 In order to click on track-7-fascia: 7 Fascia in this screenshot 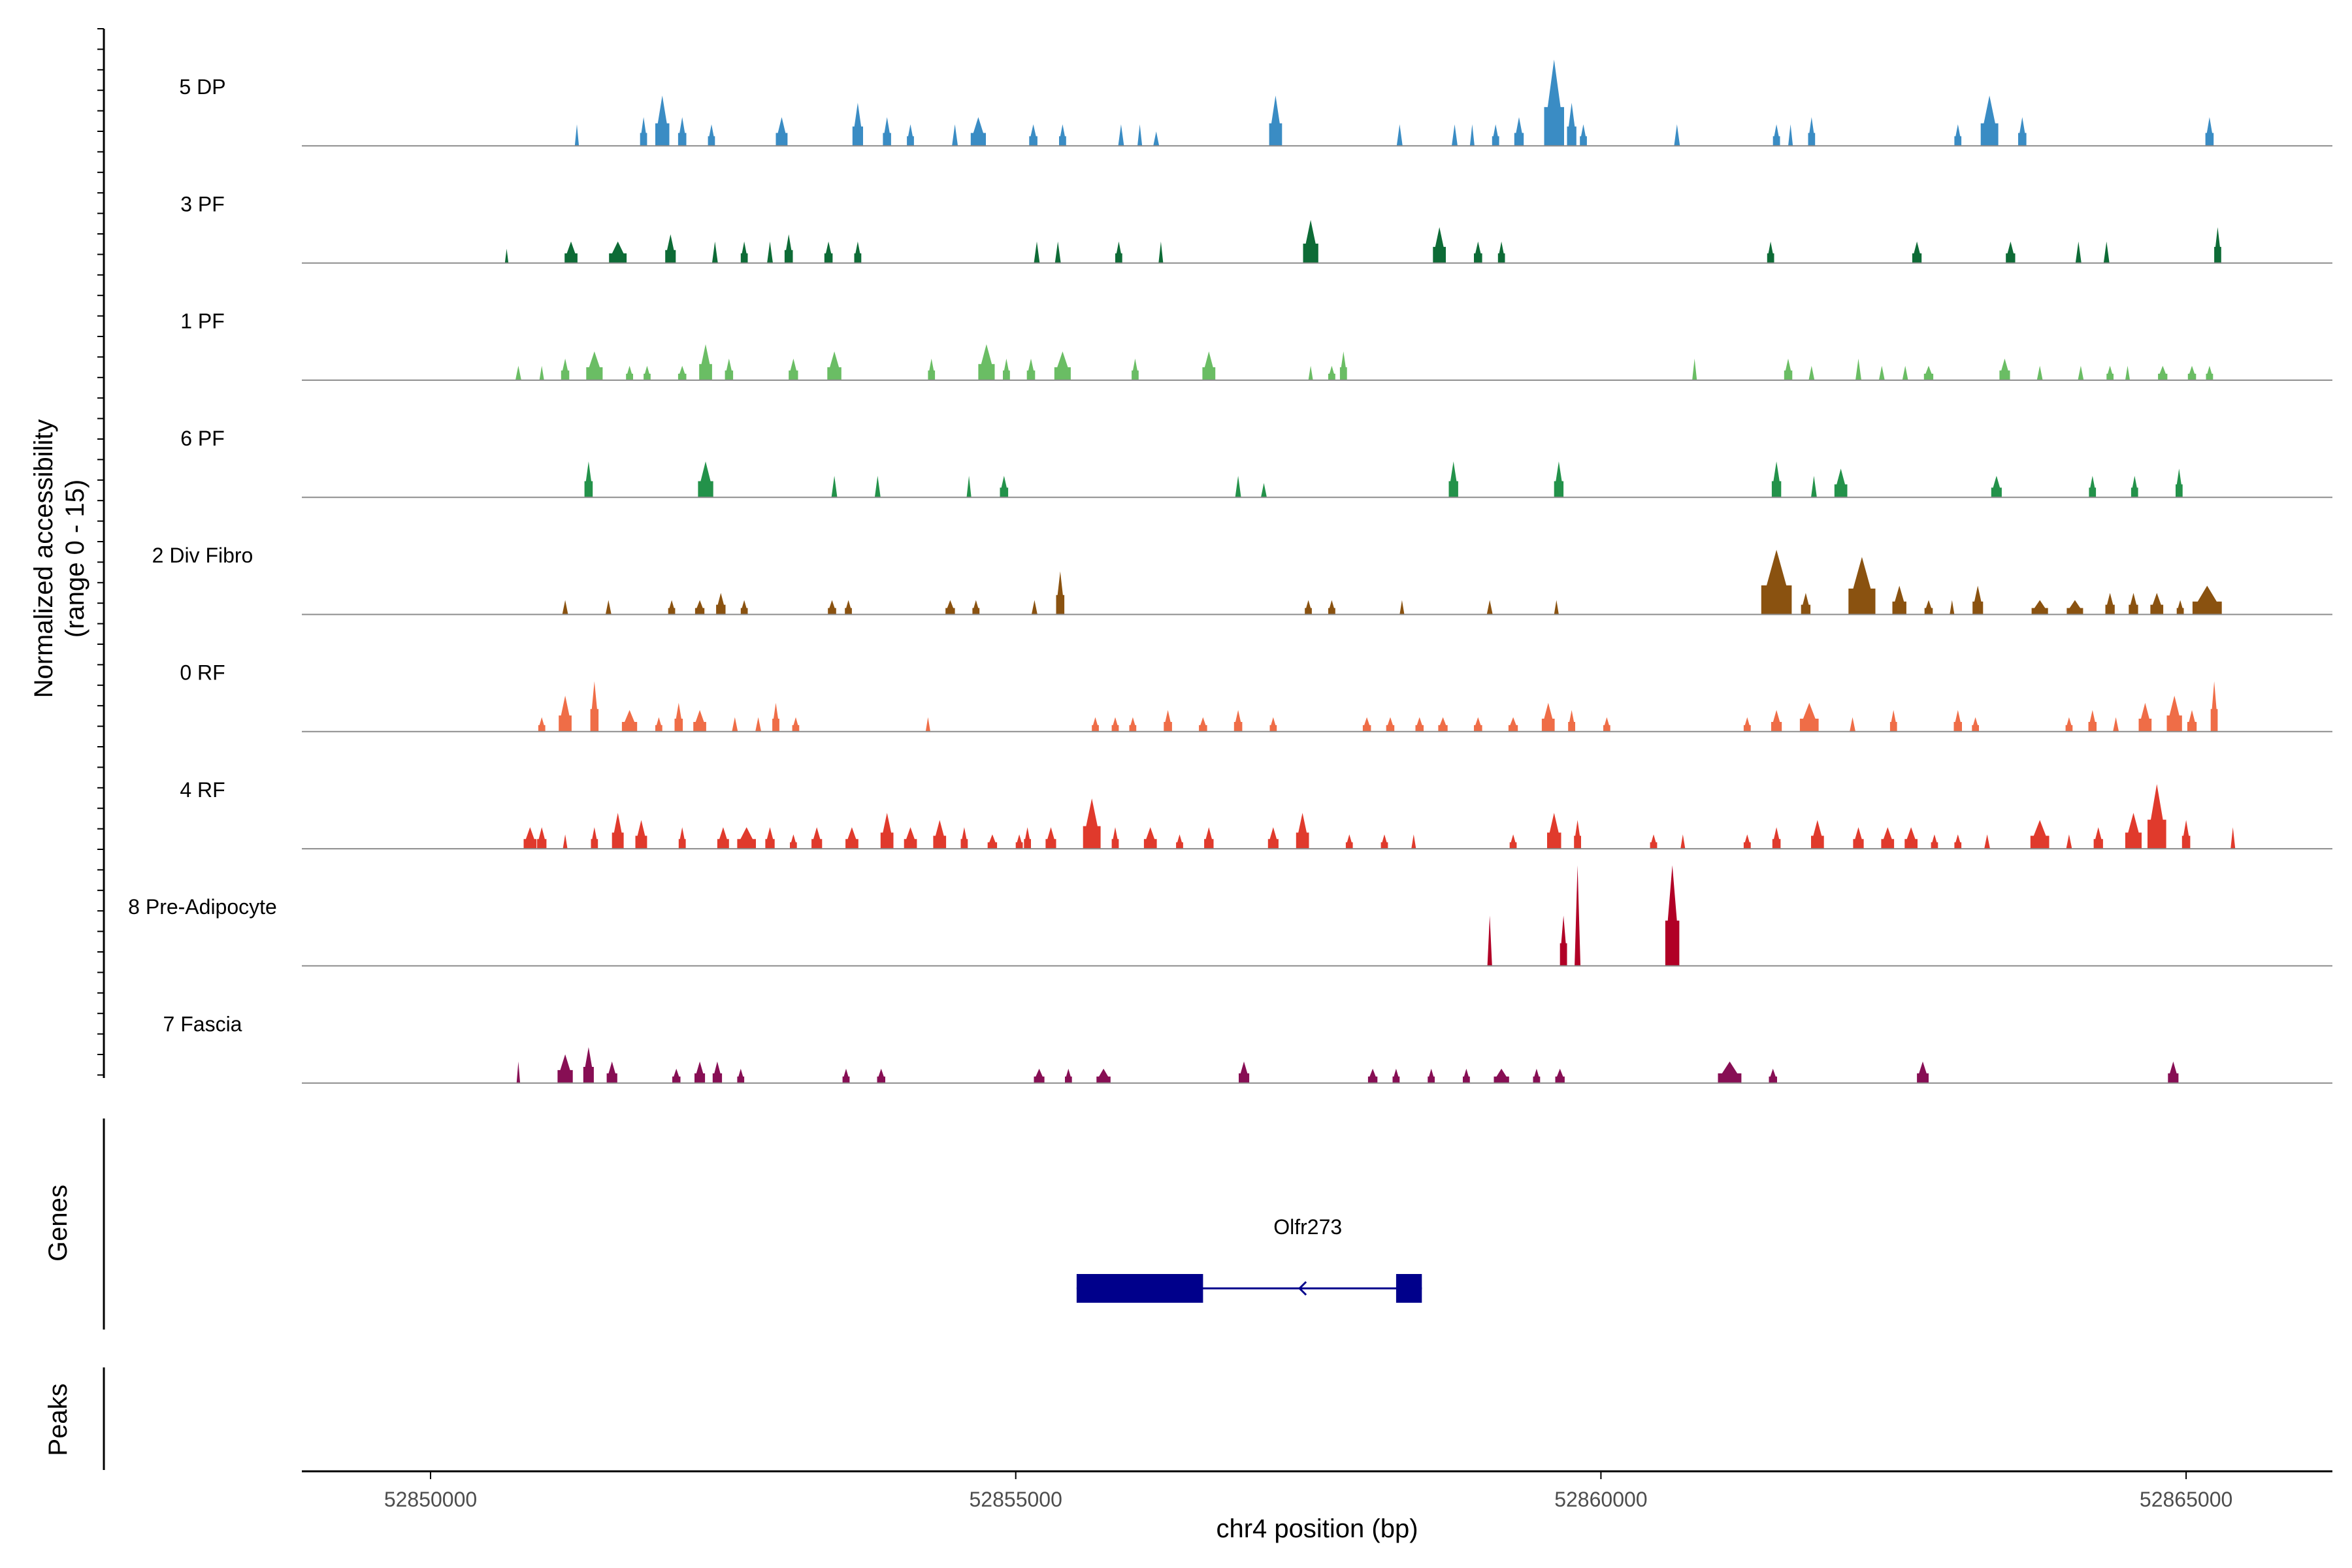, I will do `click(1247, 1048)`.